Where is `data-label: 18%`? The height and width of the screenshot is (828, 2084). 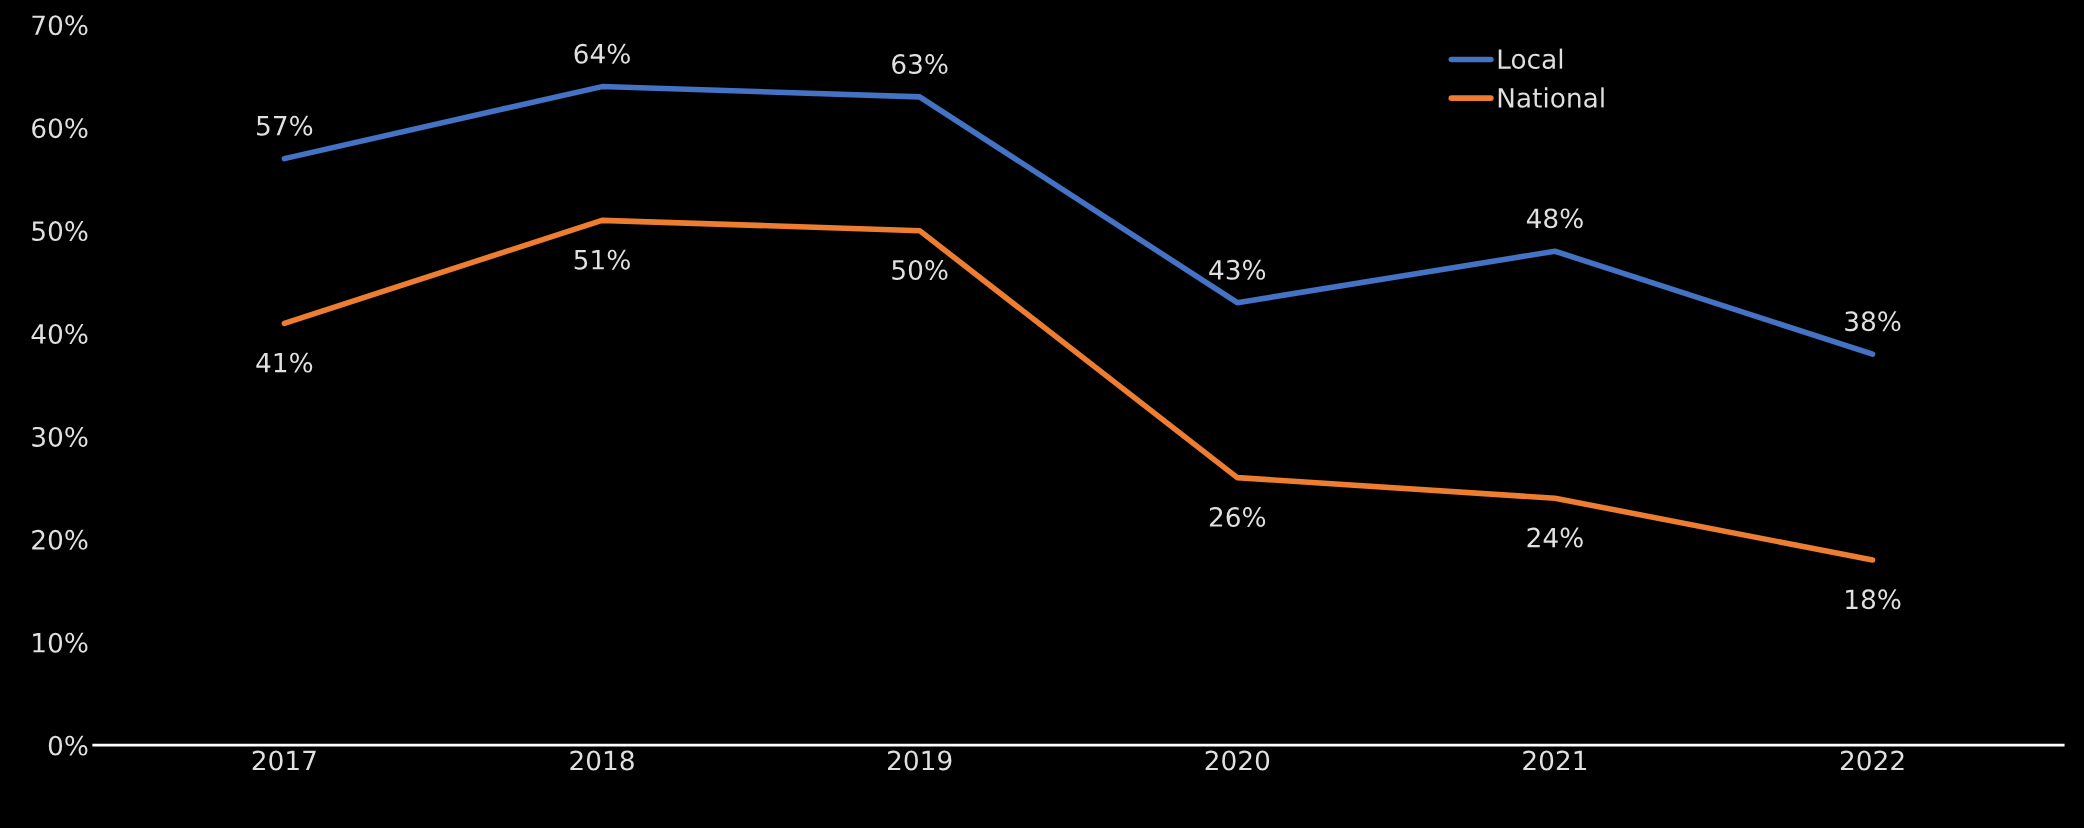 data-label: 18% is located at coordinates (1873, 599).